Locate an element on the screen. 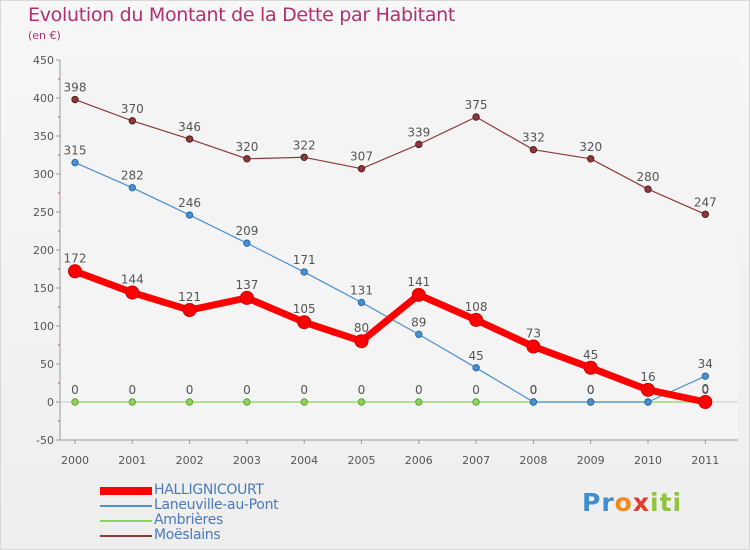  x-tick-label: 2003 is located at coordinates (247, 460).